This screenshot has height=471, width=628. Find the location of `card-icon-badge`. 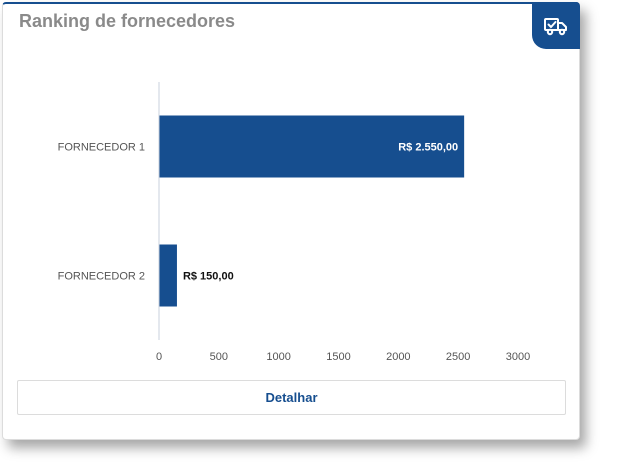

card-icon-badge is located at coordinates (556, 25).